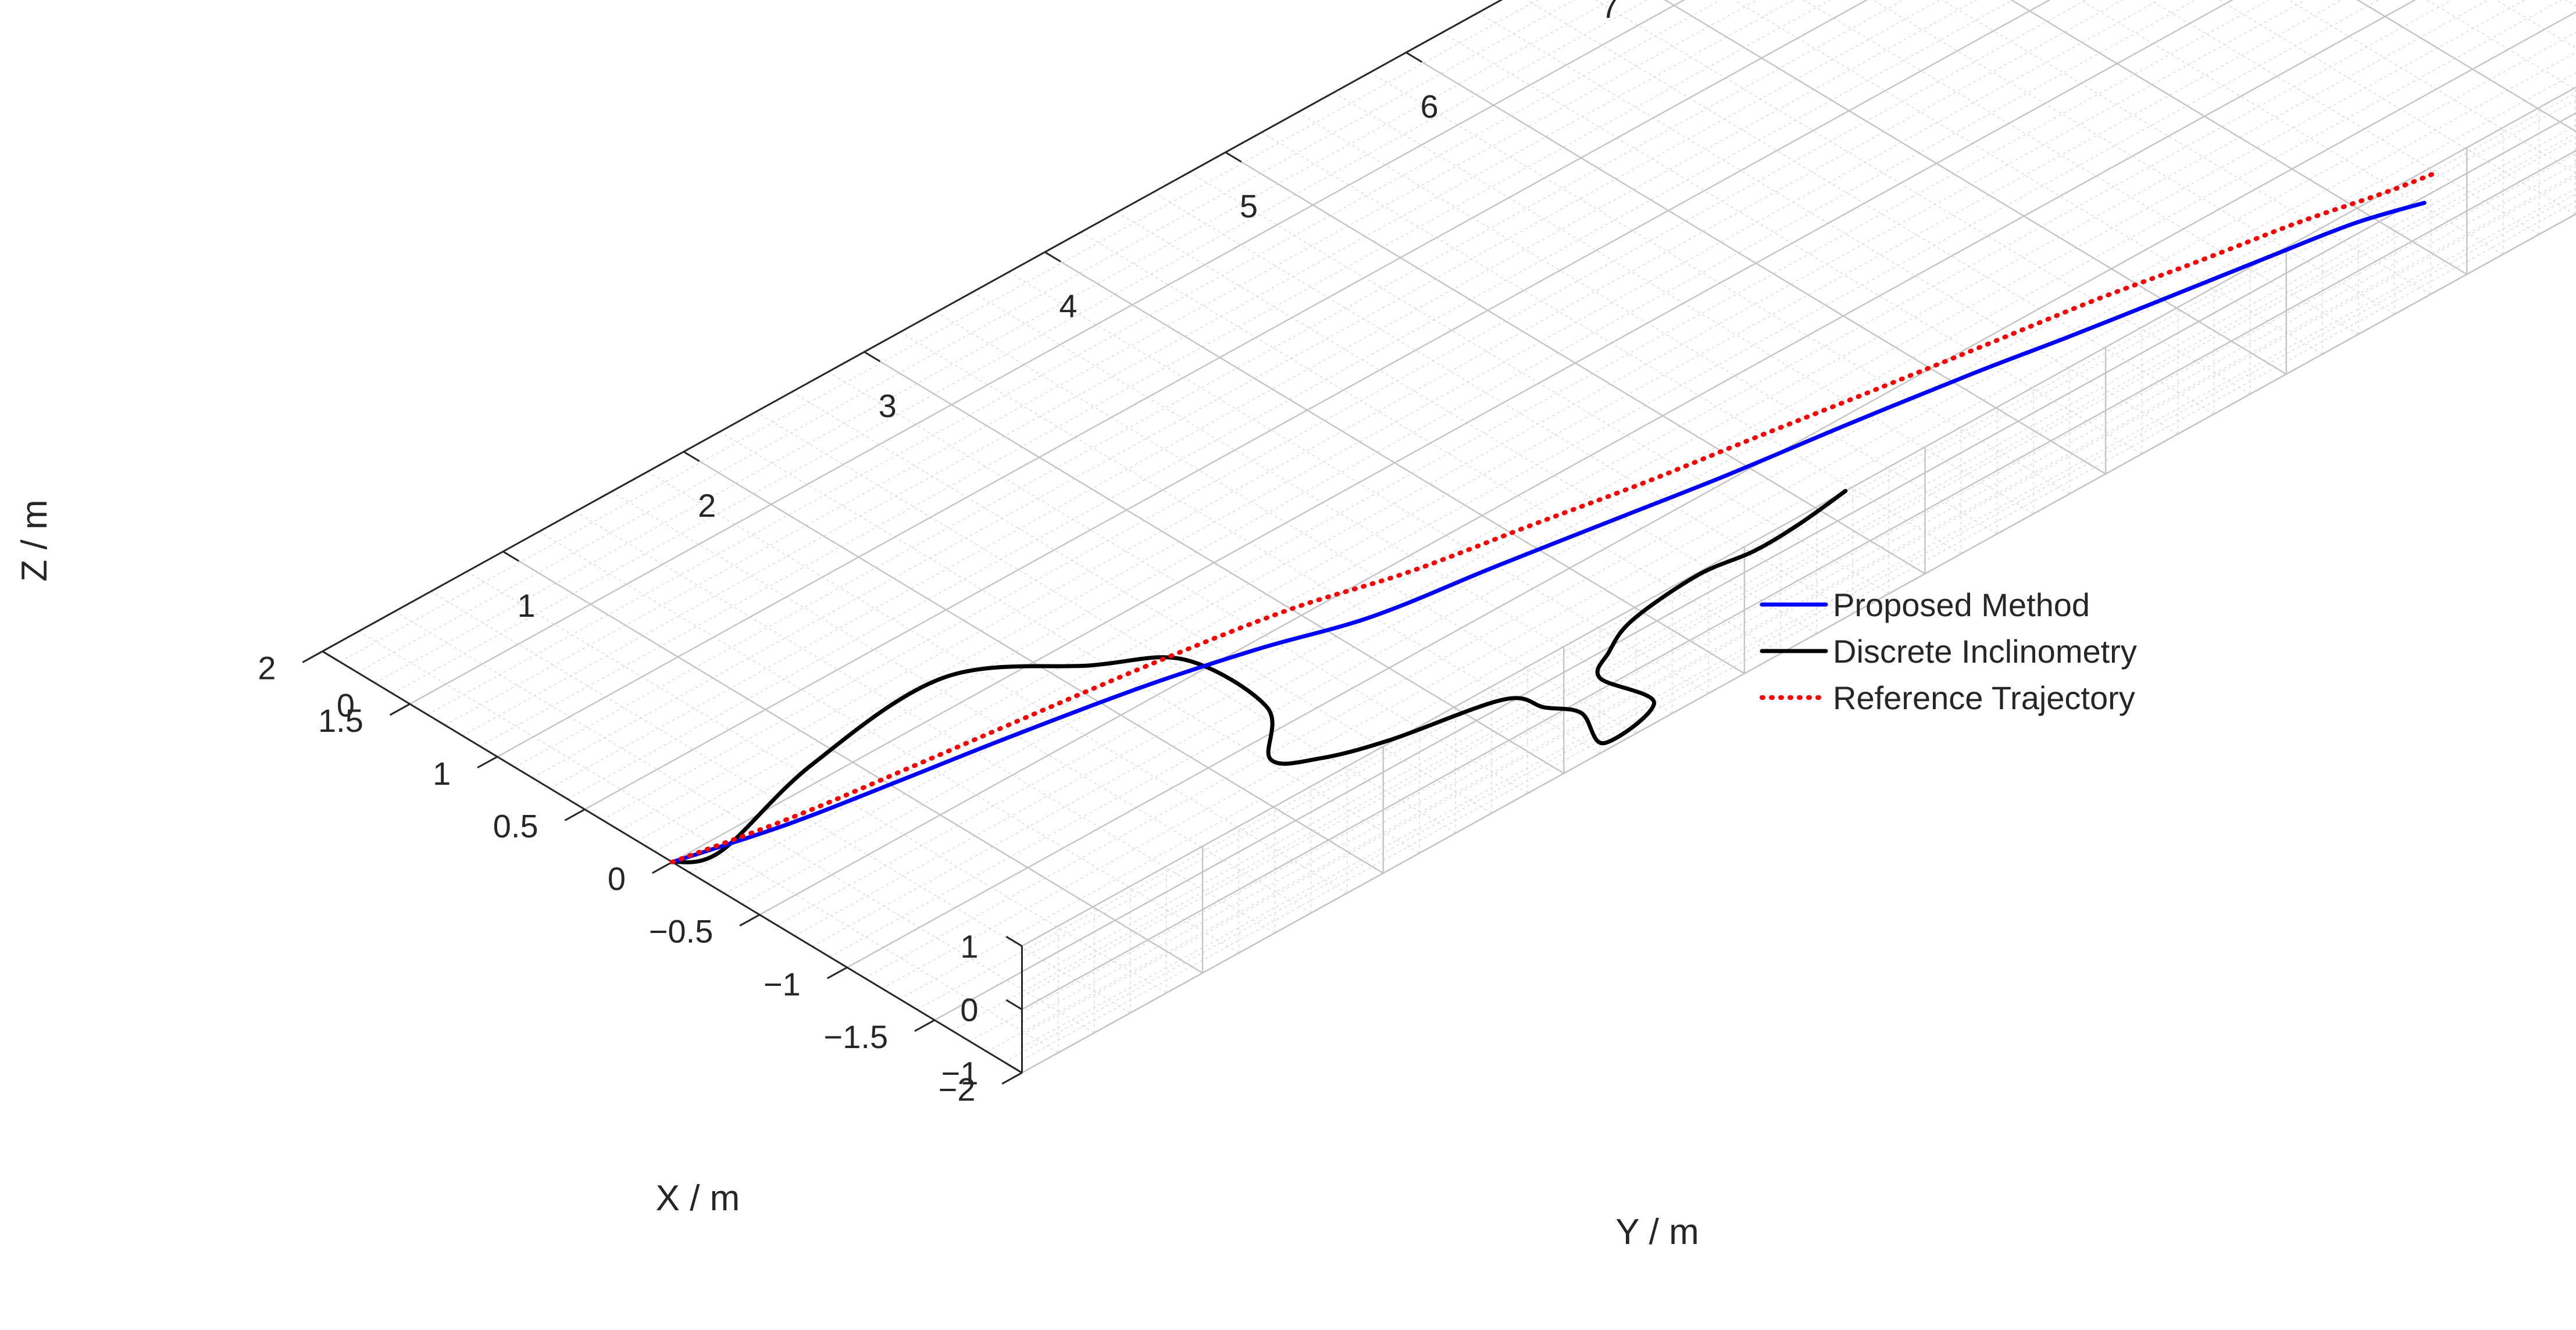 Image resolution: width=2576 pixels, height=1330 pixels. I want to click on x-tick-label: −1, so click(782, 984).